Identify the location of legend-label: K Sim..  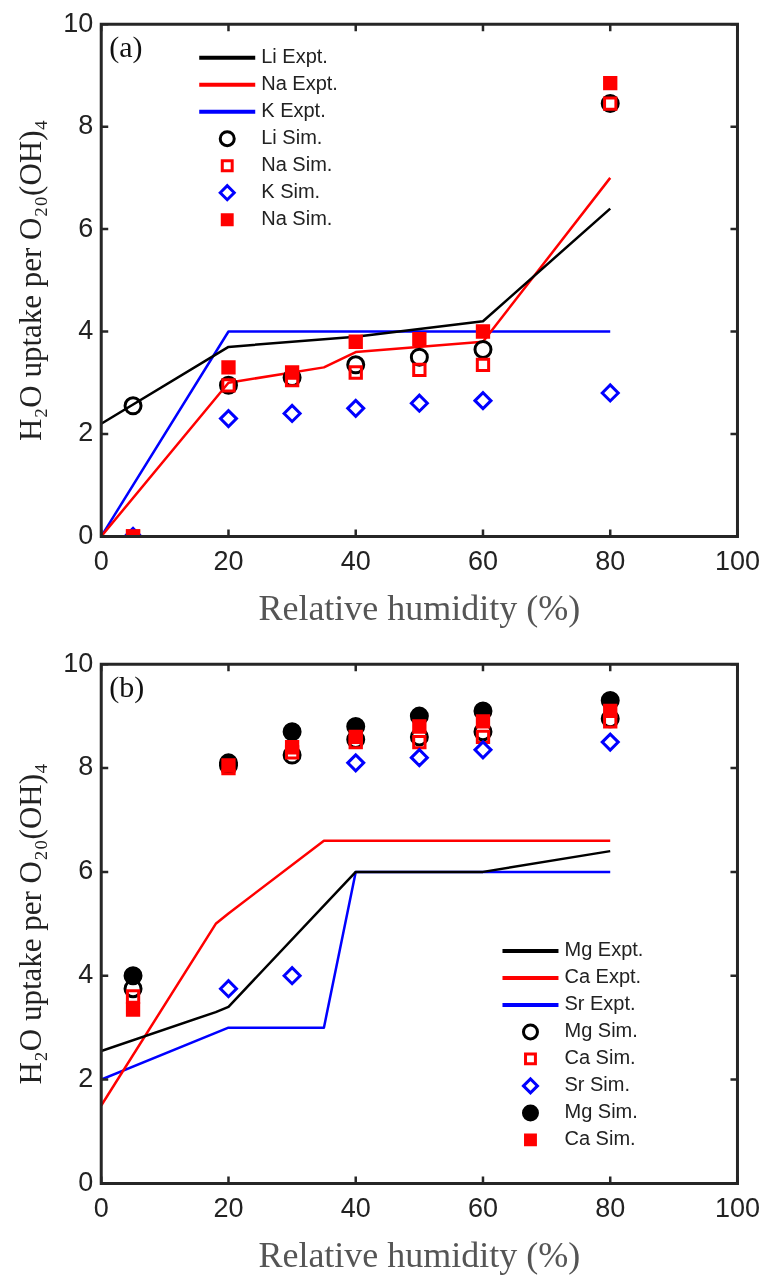
(291, 191).